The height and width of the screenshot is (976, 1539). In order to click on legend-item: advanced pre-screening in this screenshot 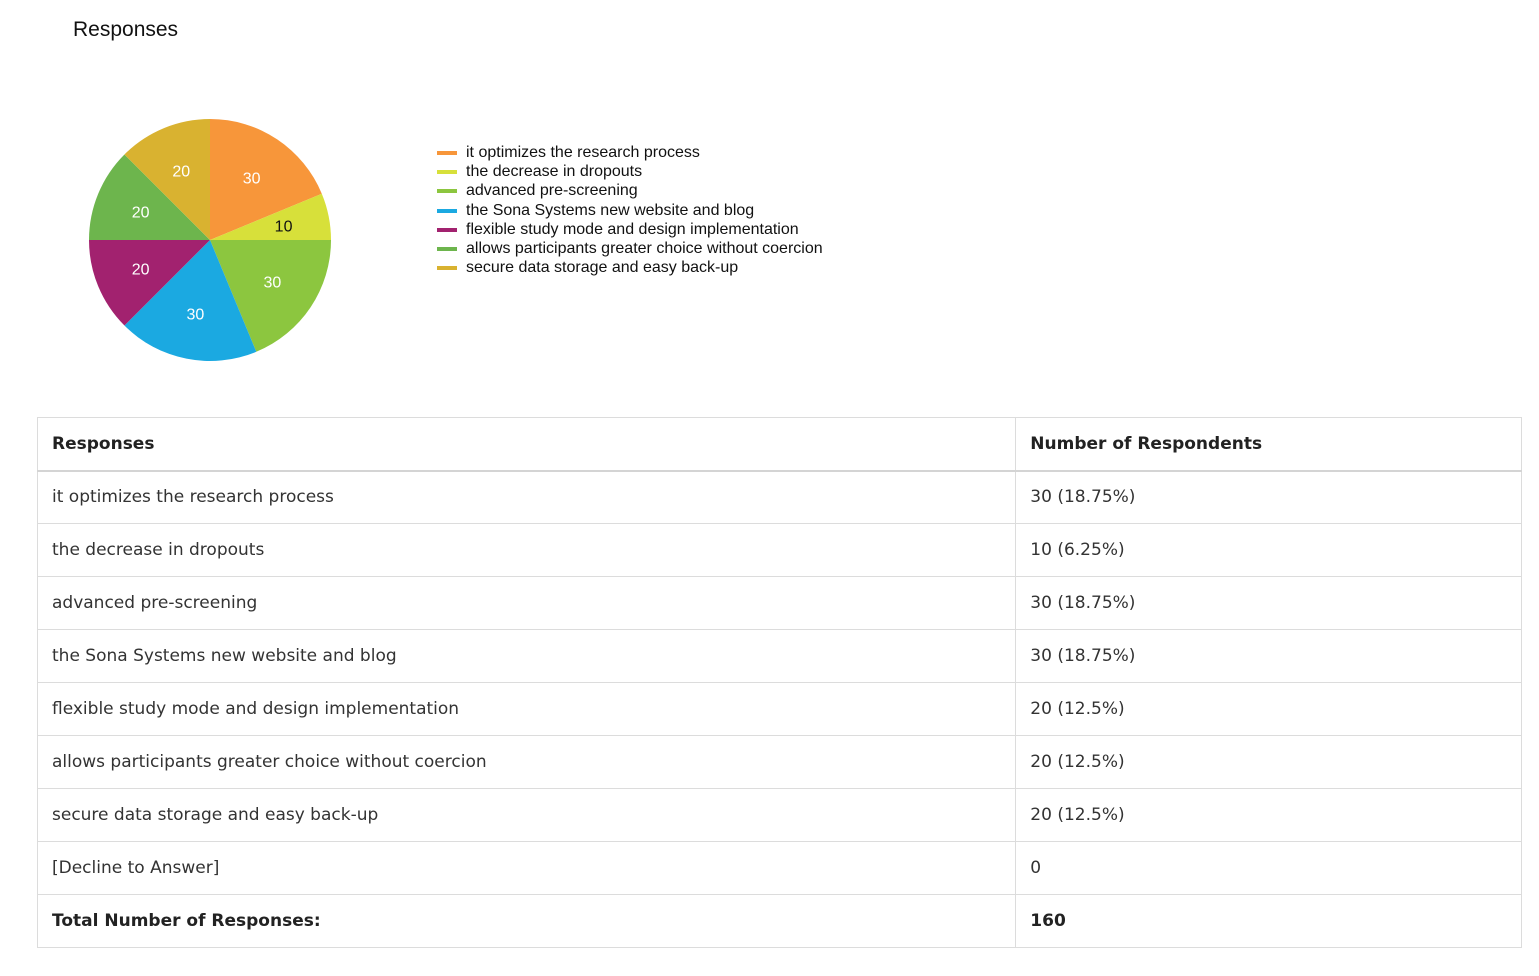, I will do `click(630, 191)`.